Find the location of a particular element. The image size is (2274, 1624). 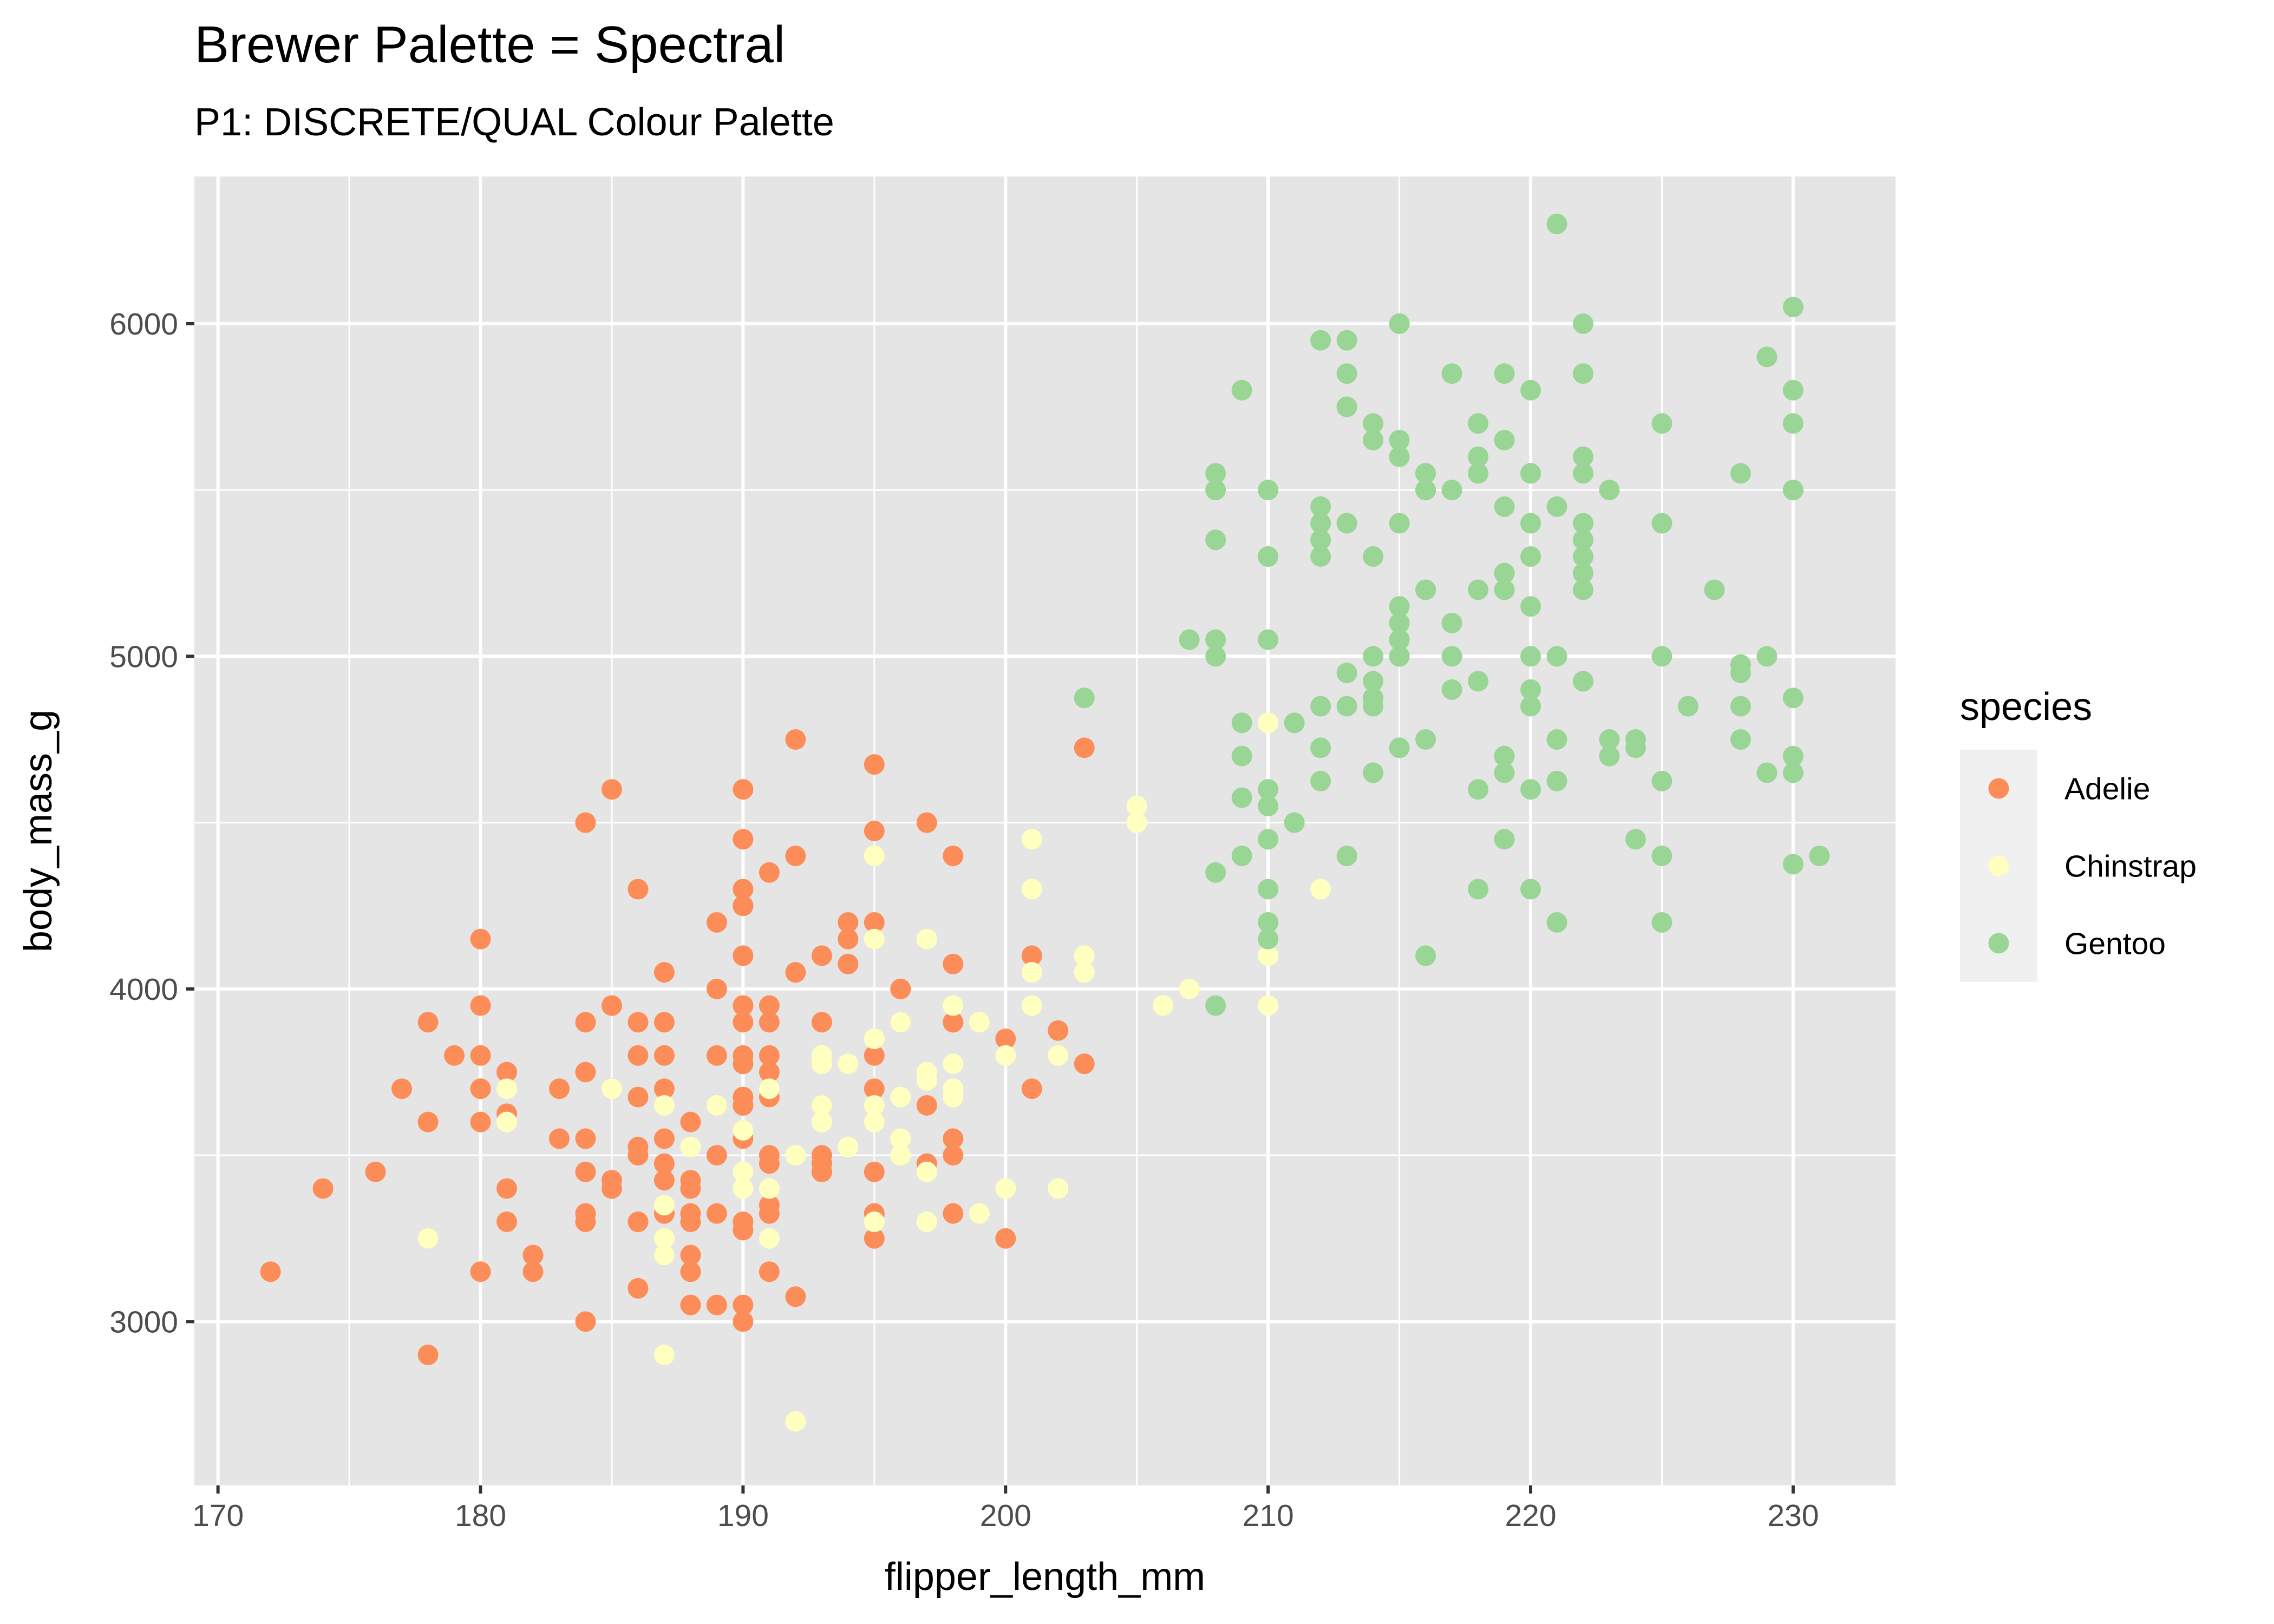

y-tick-label: 3000 is located at coordinates (144, 1322).